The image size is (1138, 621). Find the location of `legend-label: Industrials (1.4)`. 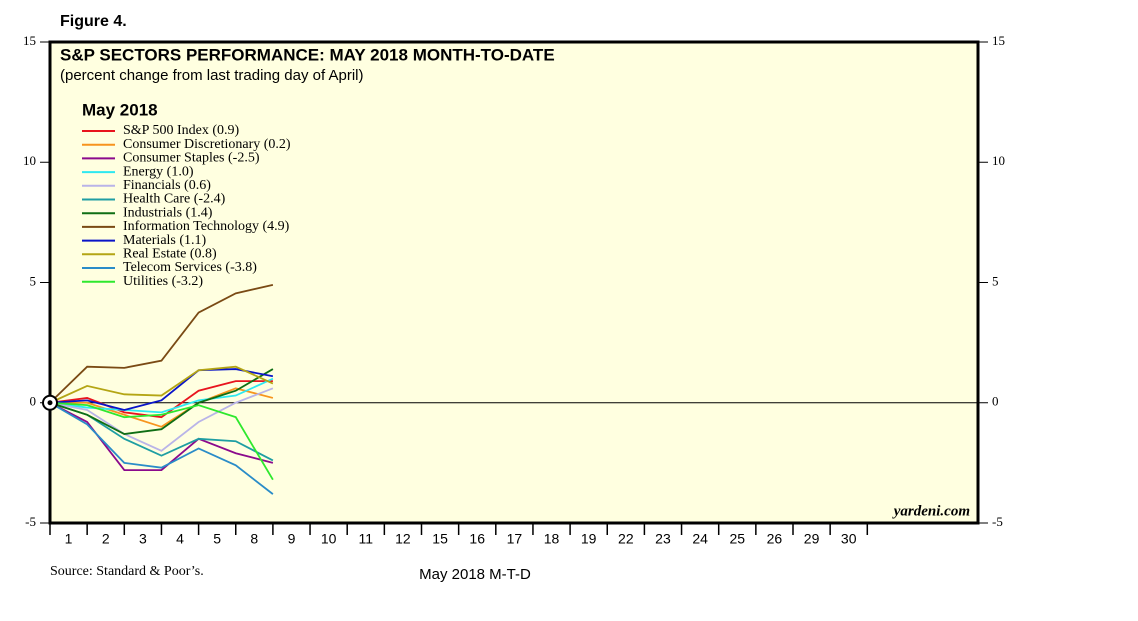

legend-label: Industrials (1.4) is located at coordinates (168, 212).